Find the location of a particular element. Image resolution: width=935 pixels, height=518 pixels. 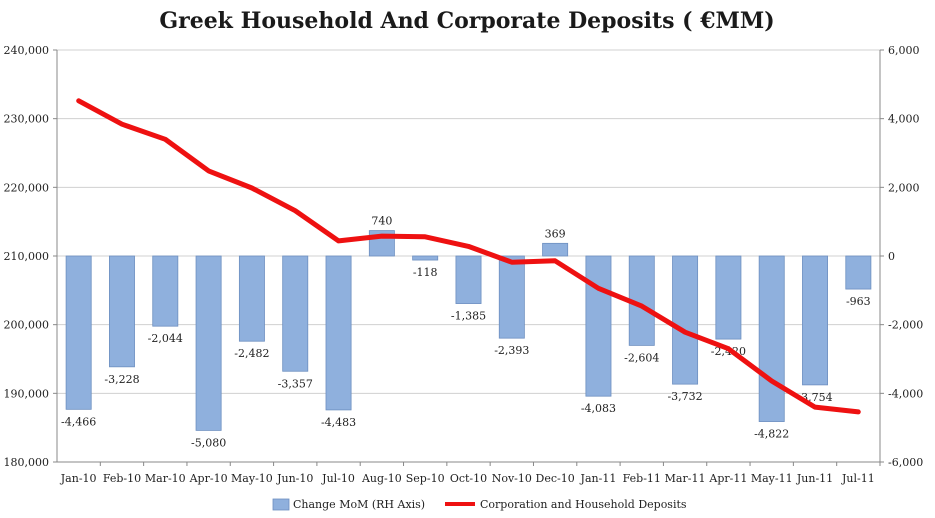

bar-data-label: -2,482 is located at coordinates (251, 353).